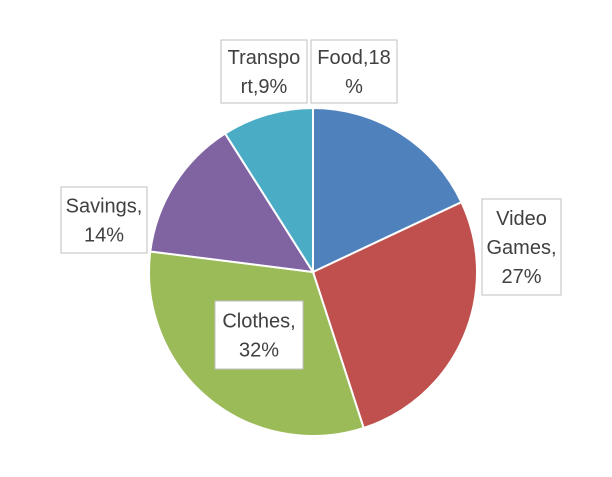 This screenshot has height=477, width=612. What do you see at coordinates (394, 315) in the screenshot?
I see `pie-slice-video-games` at bounding box center [394, 315].